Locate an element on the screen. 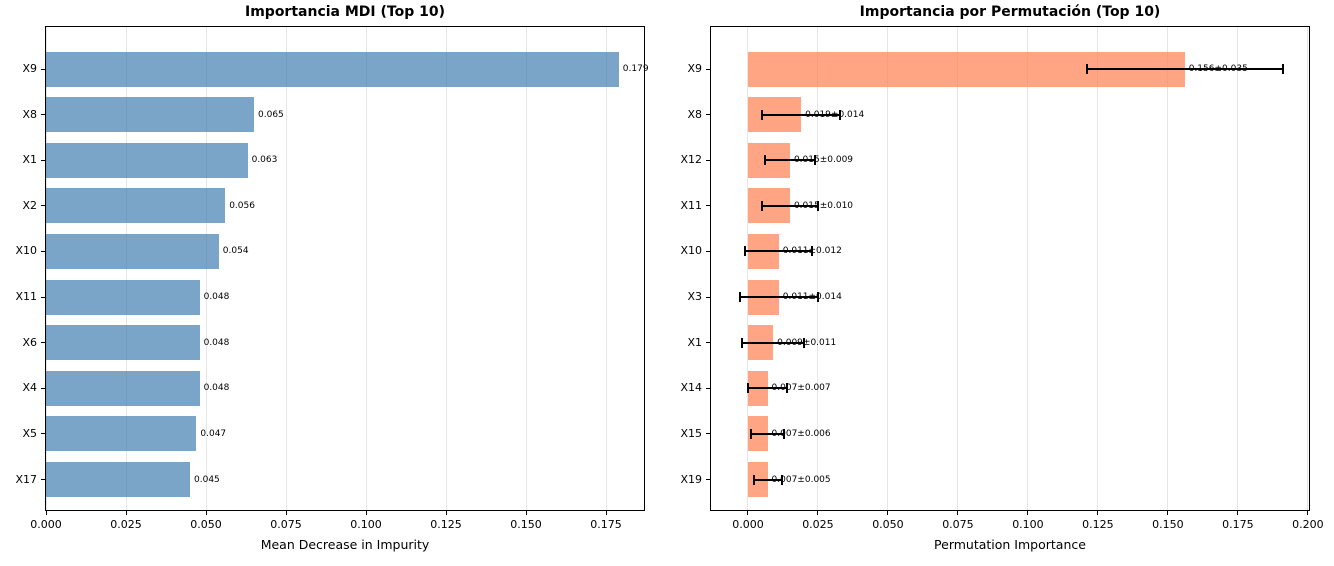  x-tick-label: 0.150 is located at coordinates (1168, 524).